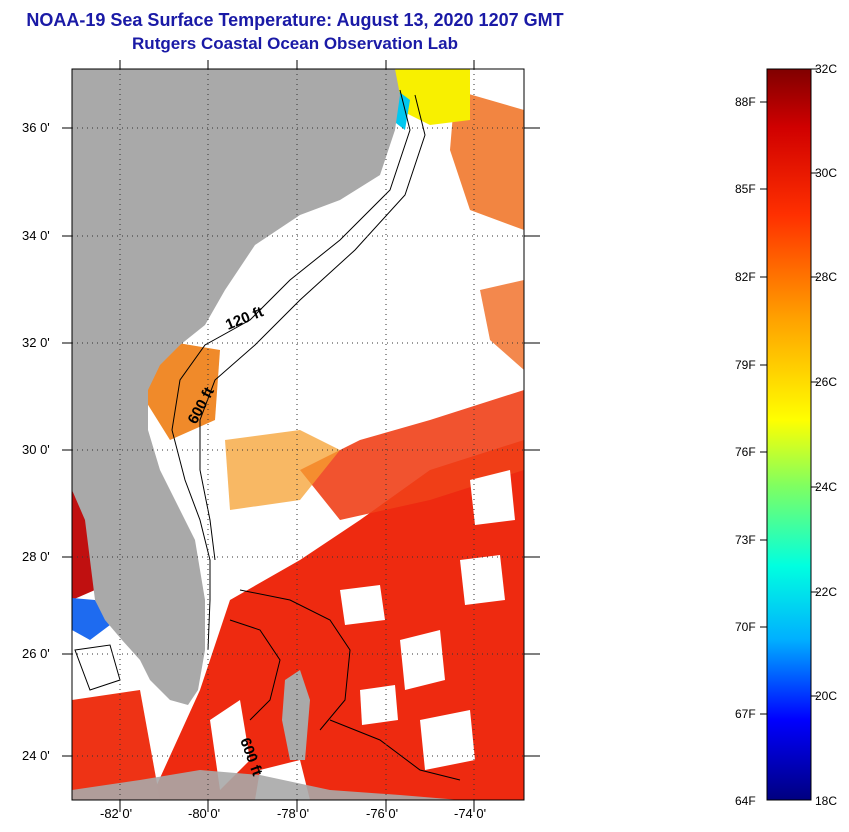 This screenshot has width=849, height=832. What do you see at coordinates (745, 801) in the screenshot?
I see `colorbar-f-64: 64F` at bounding box center [745, 801].